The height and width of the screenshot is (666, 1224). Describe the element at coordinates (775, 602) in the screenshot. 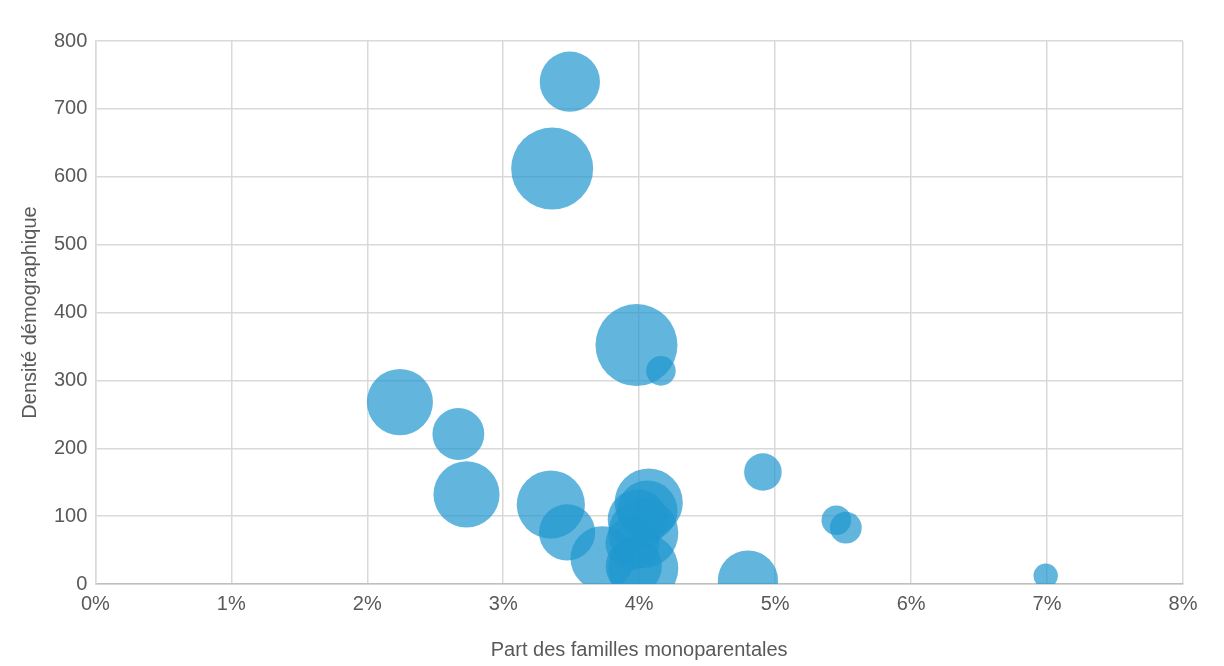

I see `x-tick-label: 5%` at that location.